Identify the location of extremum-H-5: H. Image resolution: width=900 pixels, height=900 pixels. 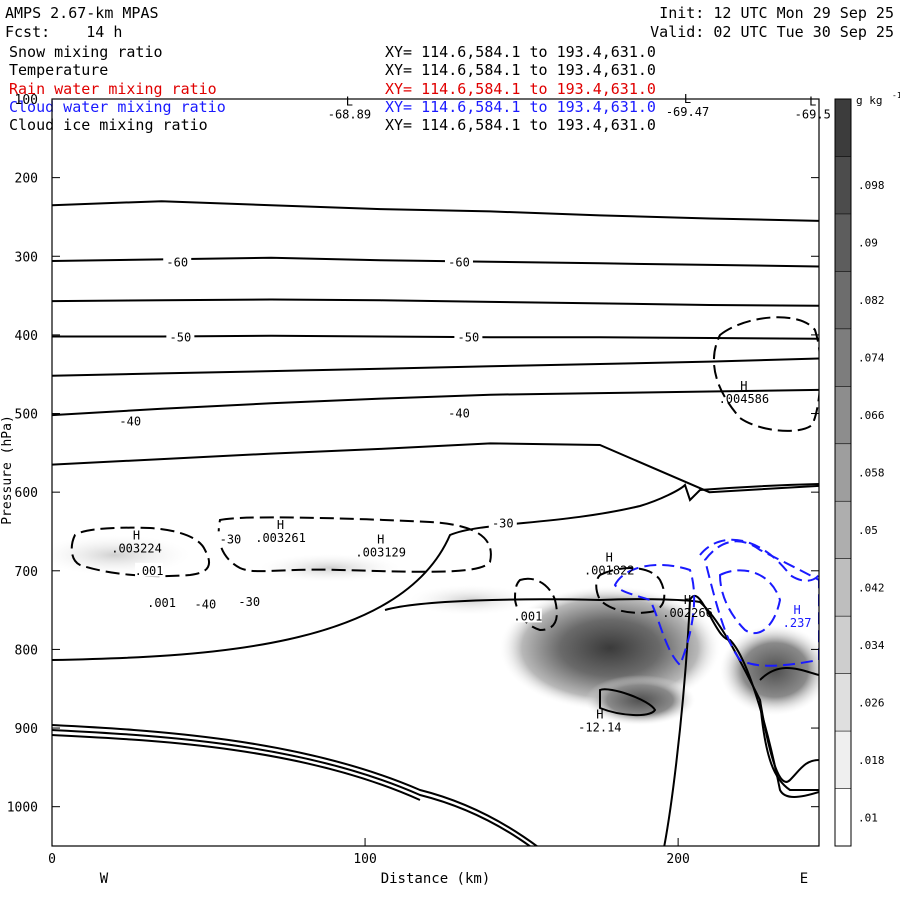
(796, 610).